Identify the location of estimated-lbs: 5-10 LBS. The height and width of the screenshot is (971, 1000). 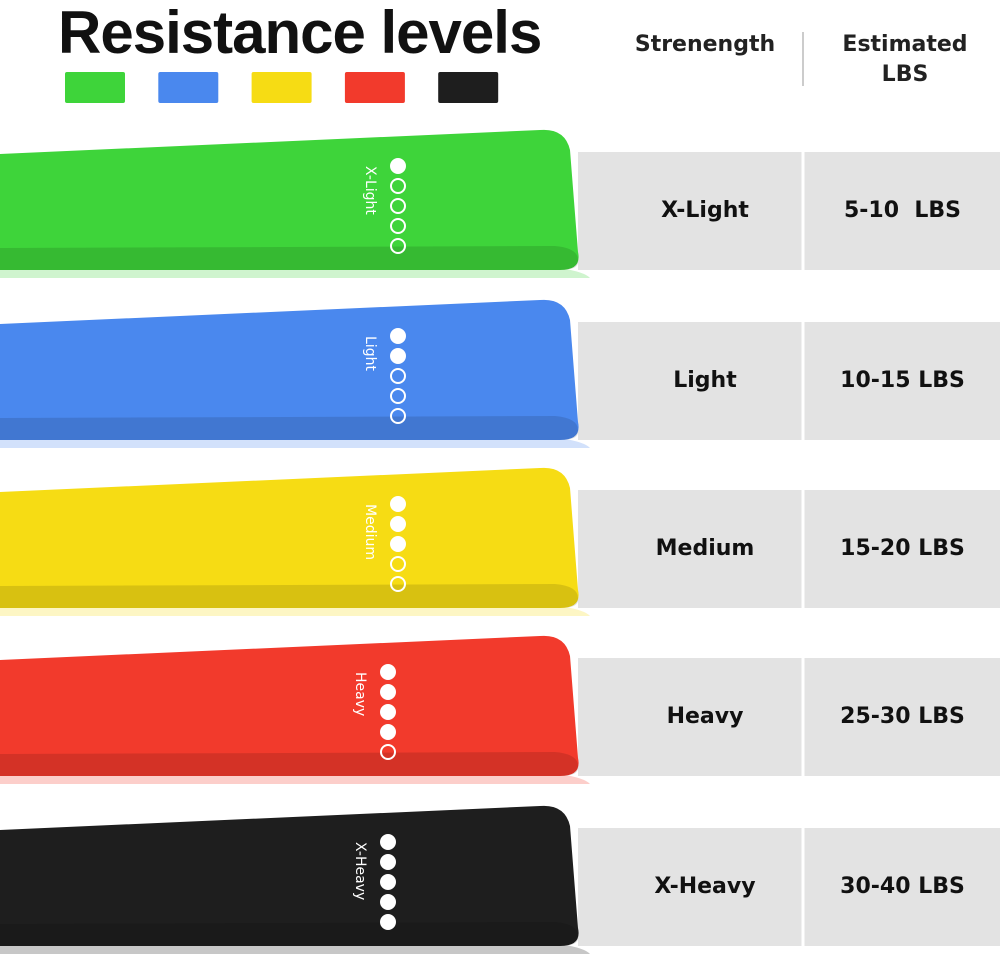
(902, 210).